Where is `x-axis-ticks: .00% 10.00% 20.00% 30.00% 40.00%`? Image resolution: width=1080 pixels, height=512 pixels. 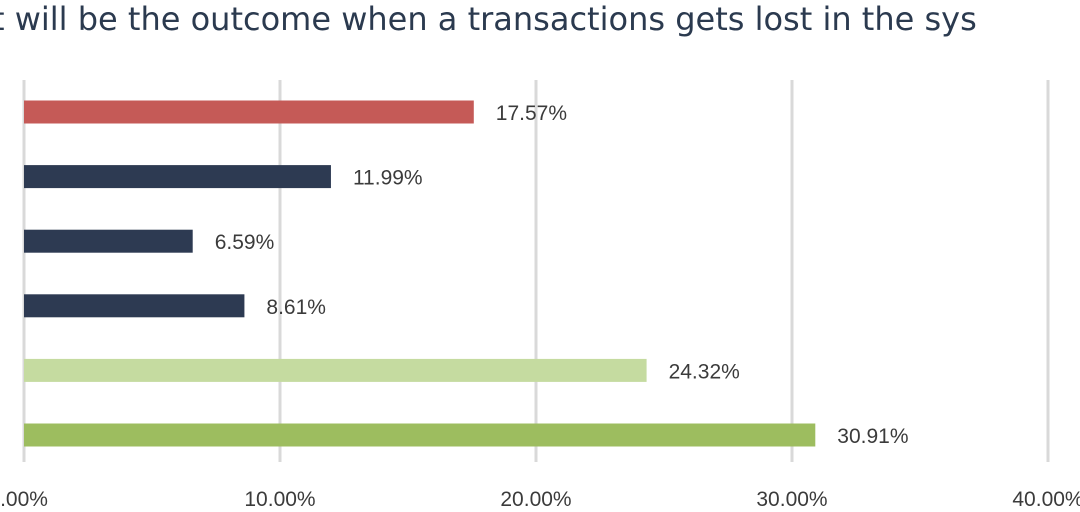 x-axis-ticks: .00% 10.00% 20.00% 30.00% 40.00% is located at coordinates (540, 499).